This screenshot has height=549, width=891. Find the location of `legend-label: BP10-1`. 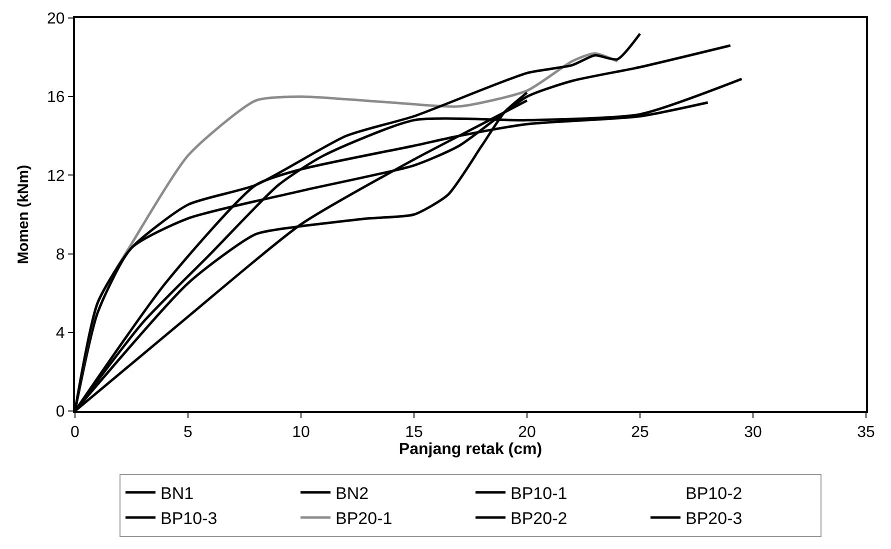

legend-label: BP10-1 is located at coordinates (539, 494).